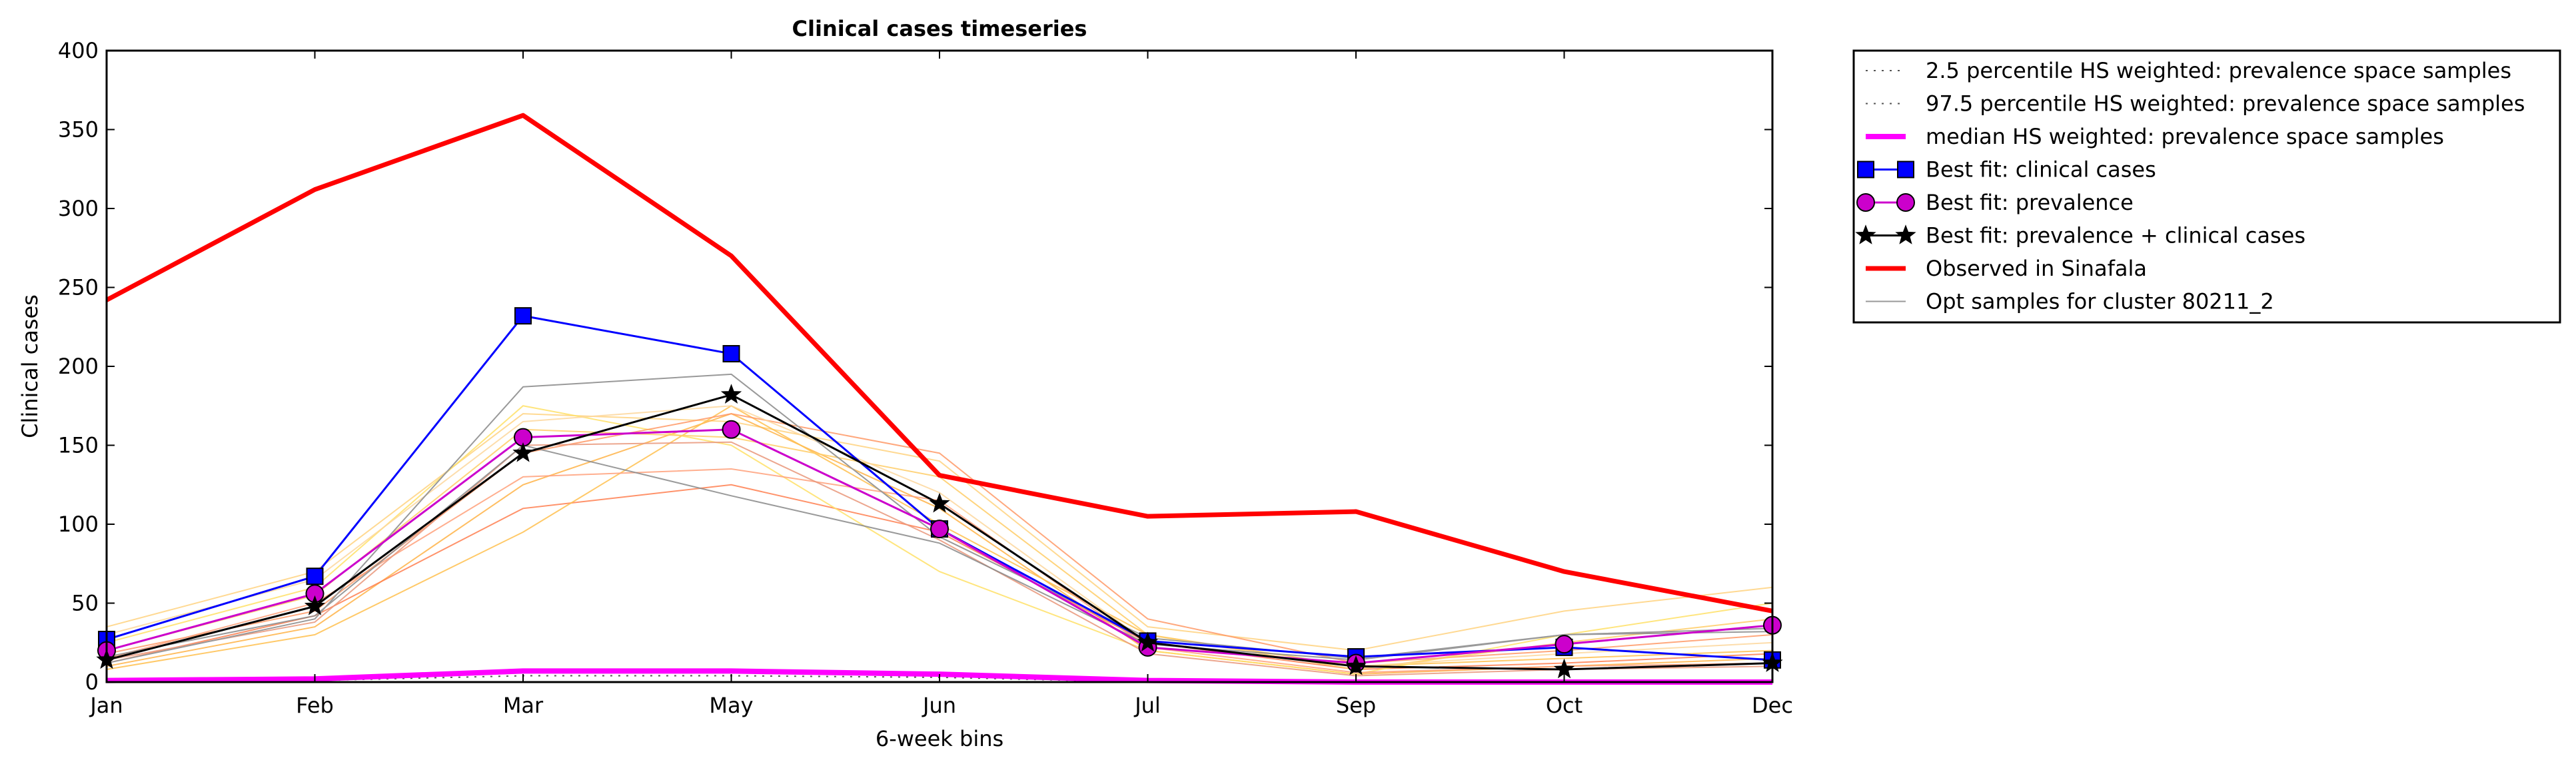 Image resolution: width=2576 pixels, height=772 pixels. What do you see at coordinates (1356, 705) in the screenshot?
I see `x-tick-label-6: Sep` at bounding box center [1356, 705].